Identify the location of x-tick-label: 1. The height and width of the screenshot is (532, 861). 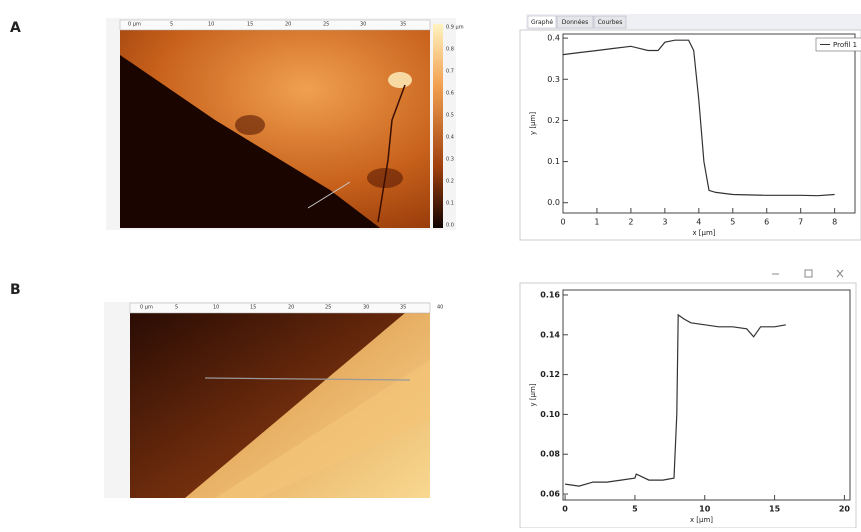
(596, 222).